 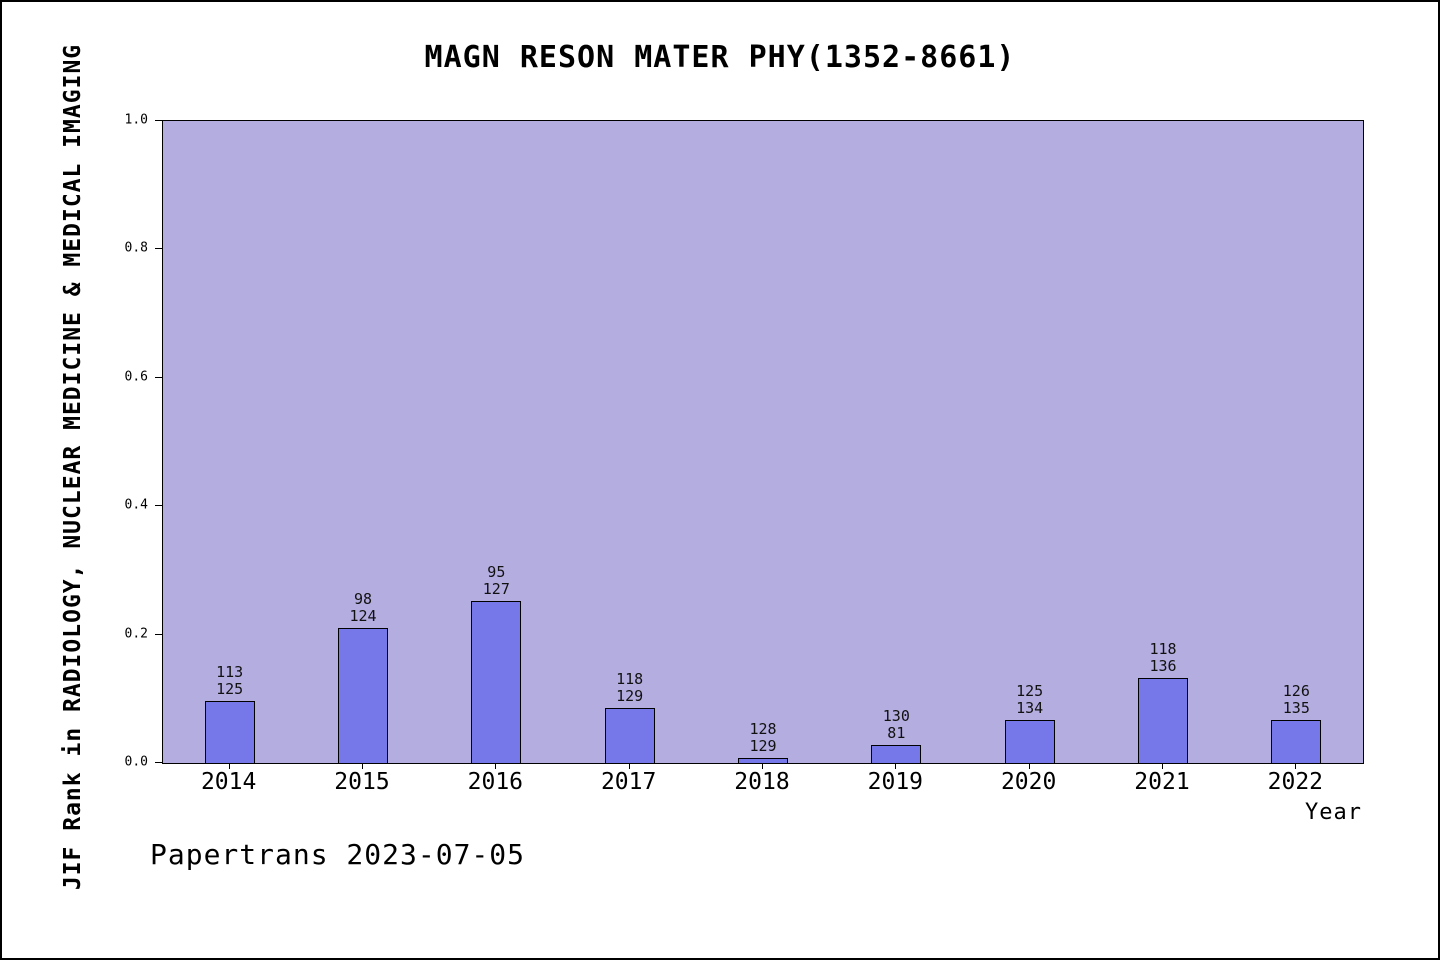 I want to click on bar-2021, so click(x=1163, y=720).